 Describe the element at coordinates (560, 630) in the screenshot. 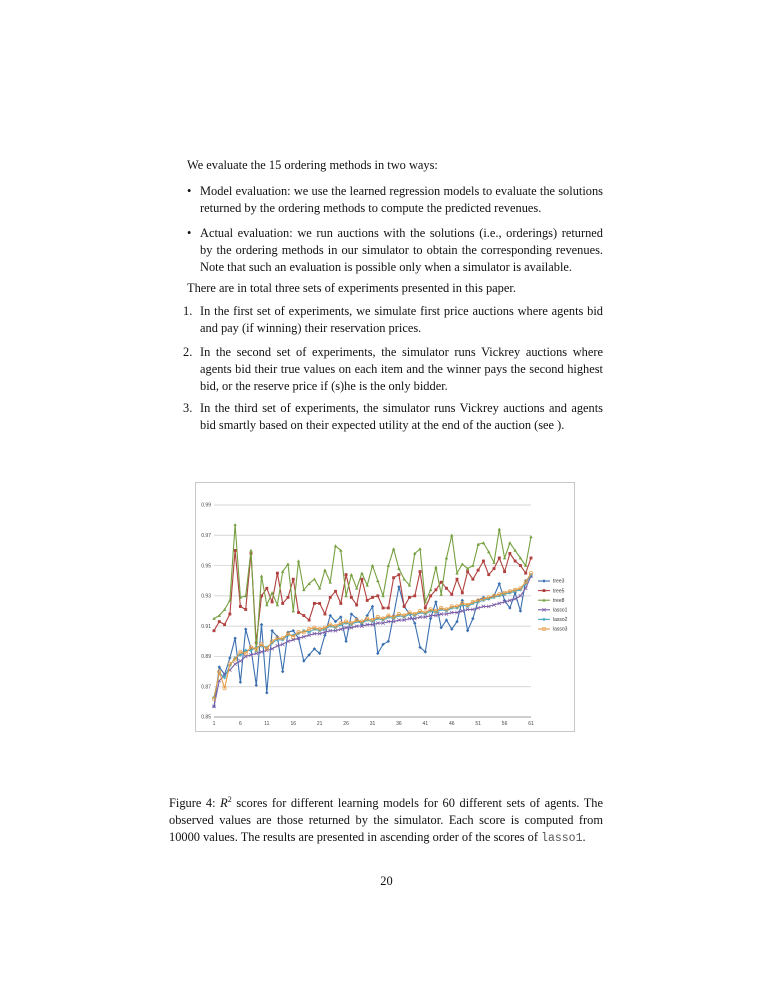

I see `legend-label-lasso3: lasso3` at that location.